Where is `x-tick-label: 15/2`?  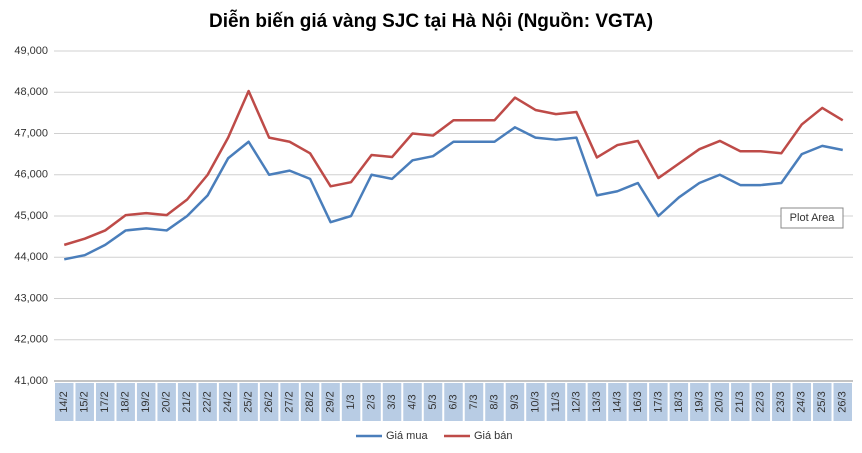 x-tick-label: 15/2 is located at coordinates (85, 401).